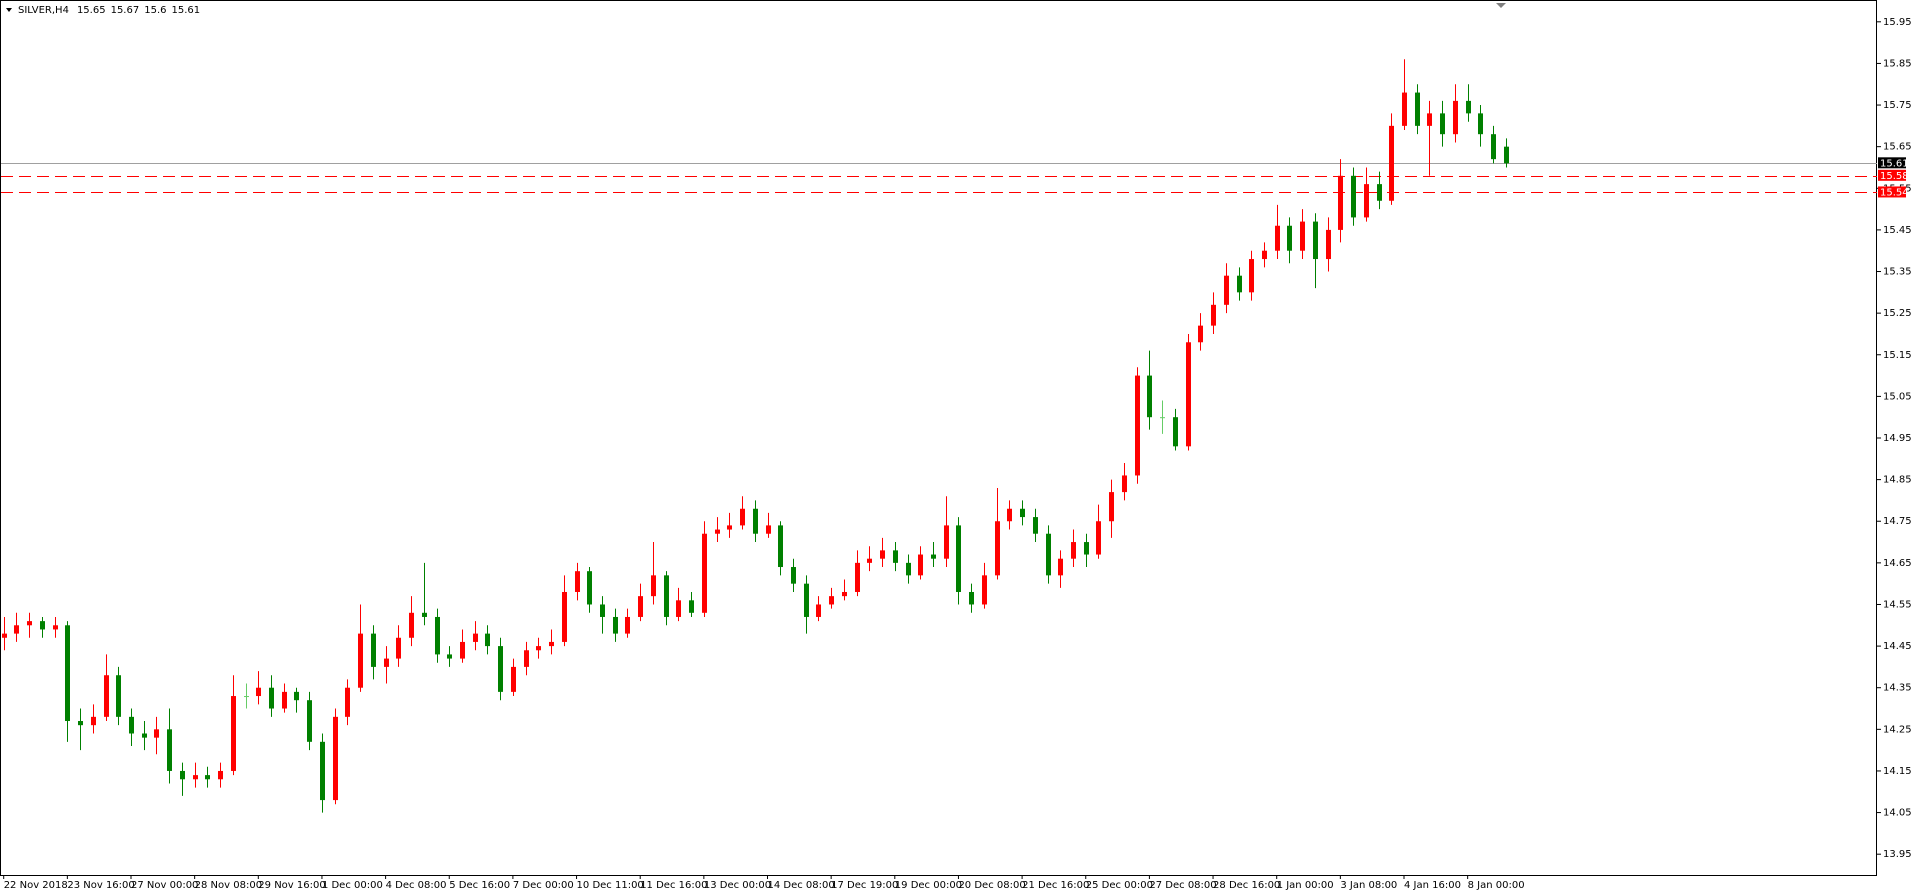 This screenshot has height=896, width=1919. What do you see at coordinates (864, 885) in the screenshot?
I see `x-tick-label: 17 Dec 19:00` at bounding box center [864, 885].